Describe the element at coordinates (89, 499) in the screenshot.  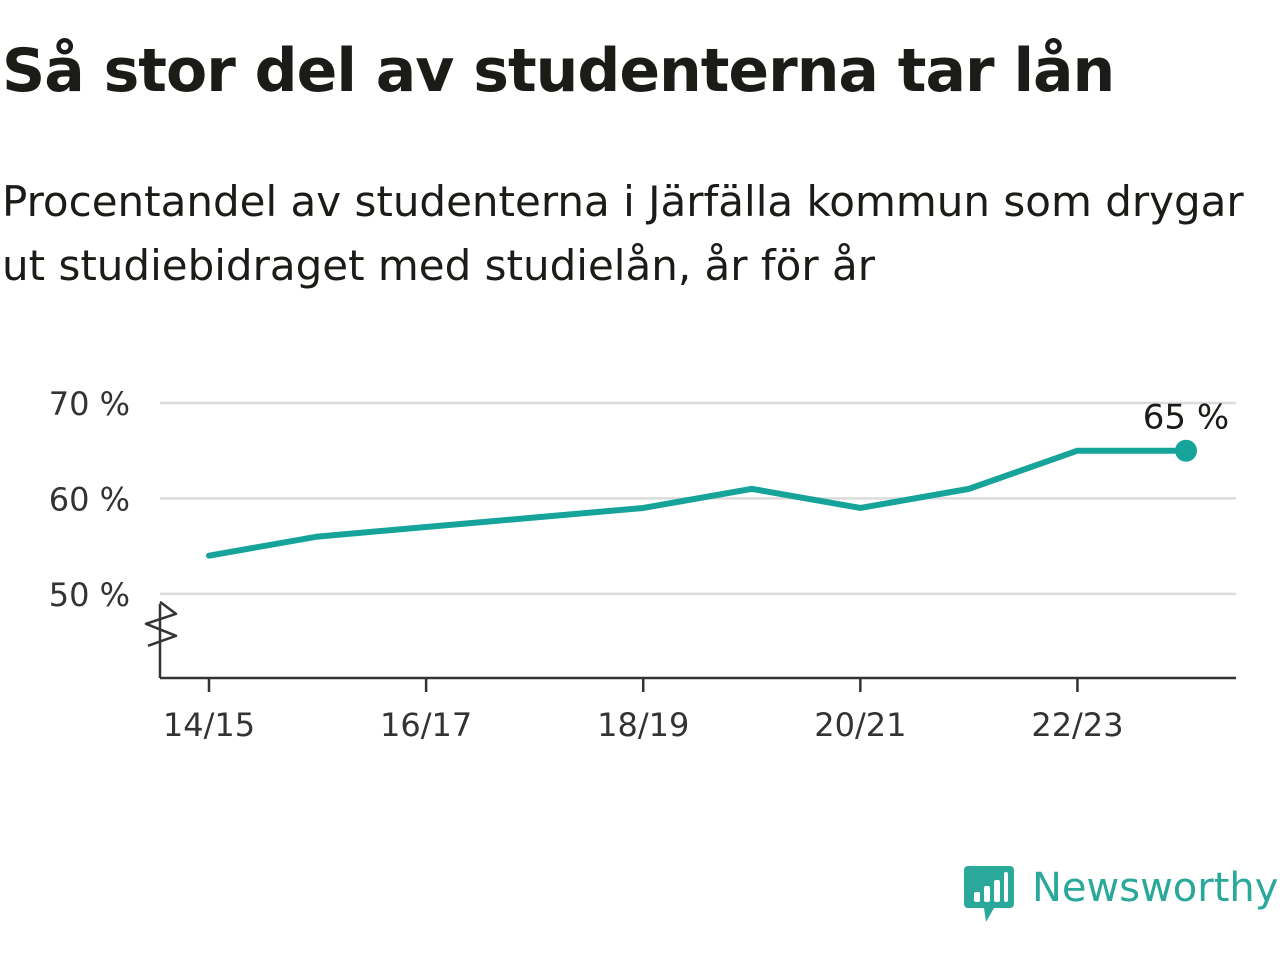
I see `y-tick-label: 60 %` at that location.